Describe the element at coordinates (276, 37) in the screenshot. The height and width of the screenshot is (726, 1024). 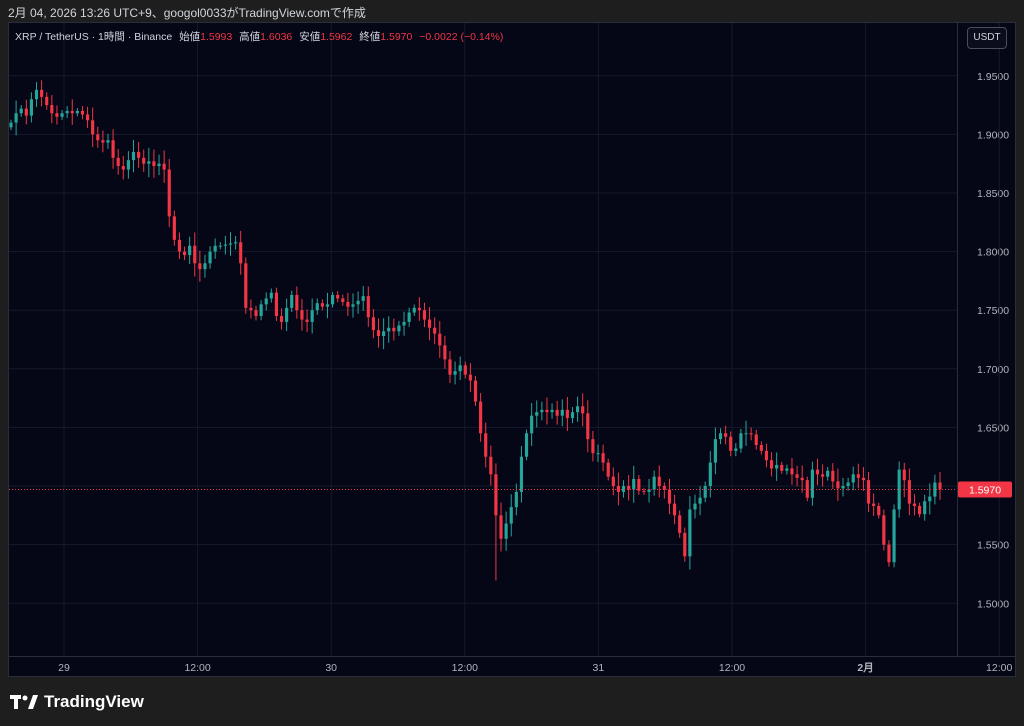
I see `high-value: 1.6036` at that location.